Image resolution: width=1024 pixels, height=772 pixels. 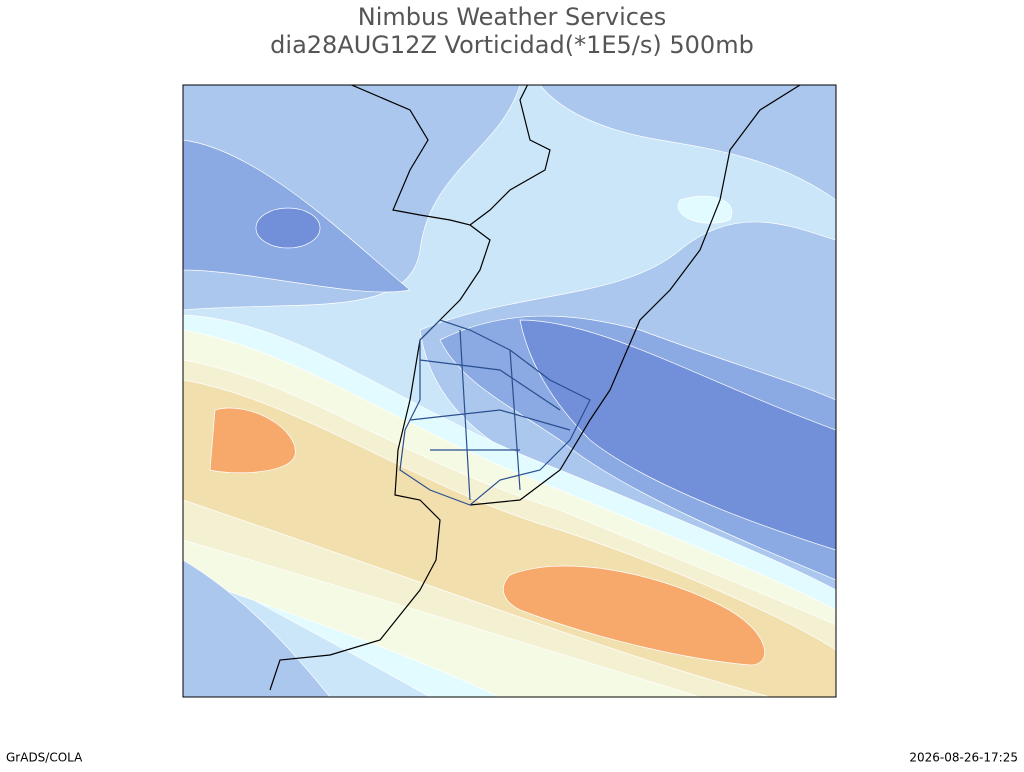 What do you see at coordinates (512, 17) in the screenshot?
I see `title: Nimbus Weather Services` at bounding box center [512, 17].